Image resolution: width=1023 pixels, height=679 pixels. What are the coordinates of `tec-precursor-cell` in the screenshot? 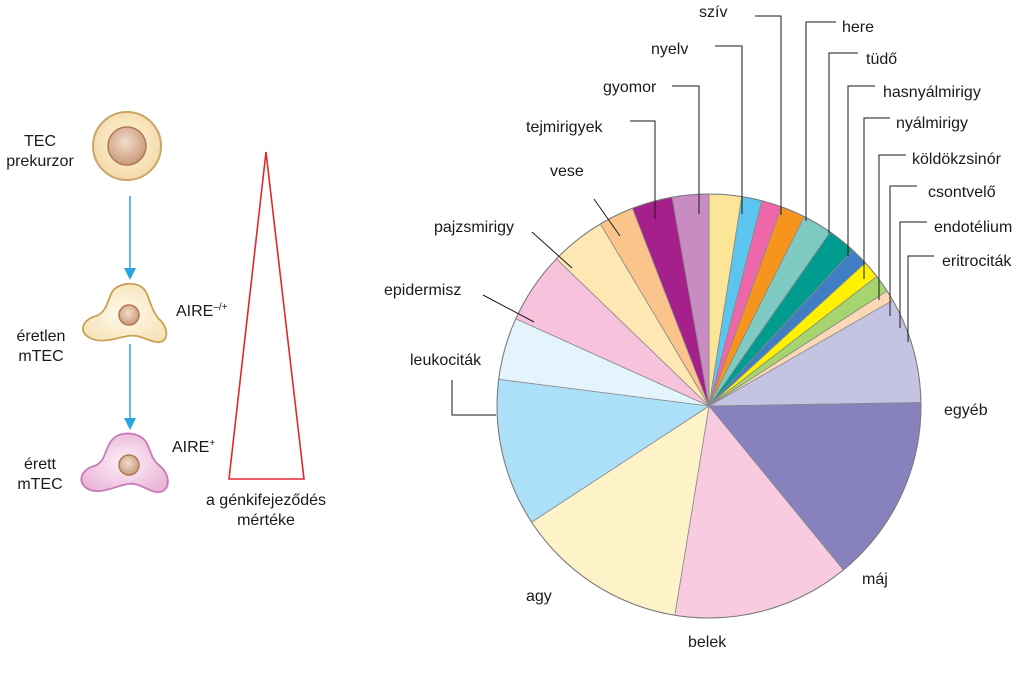 It's located at (127, 146).